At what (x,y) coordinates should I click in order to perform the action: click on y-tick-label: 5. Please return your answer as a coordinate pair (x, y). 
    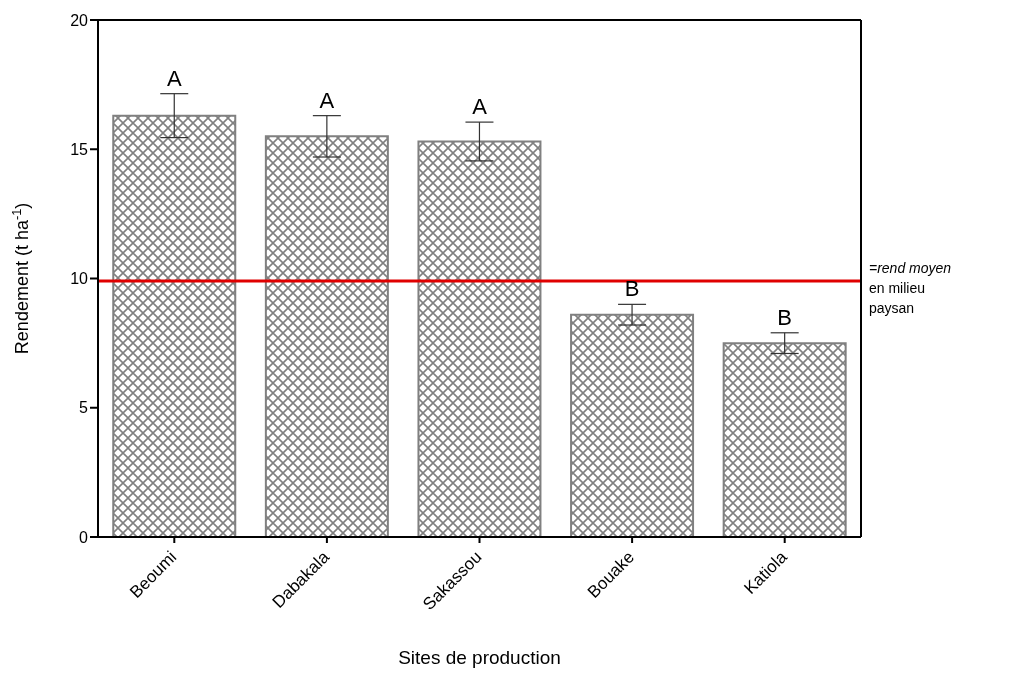
    Looking at the image, I should click on (84, 408).